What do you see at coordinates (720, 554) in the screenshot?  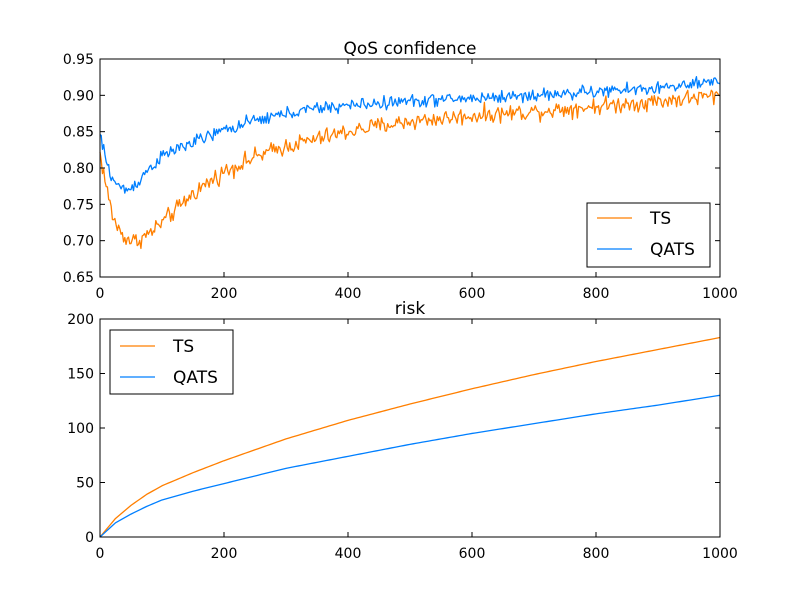 I see `risk-x-tick-label: 1000` at bounding box center [720, 554].